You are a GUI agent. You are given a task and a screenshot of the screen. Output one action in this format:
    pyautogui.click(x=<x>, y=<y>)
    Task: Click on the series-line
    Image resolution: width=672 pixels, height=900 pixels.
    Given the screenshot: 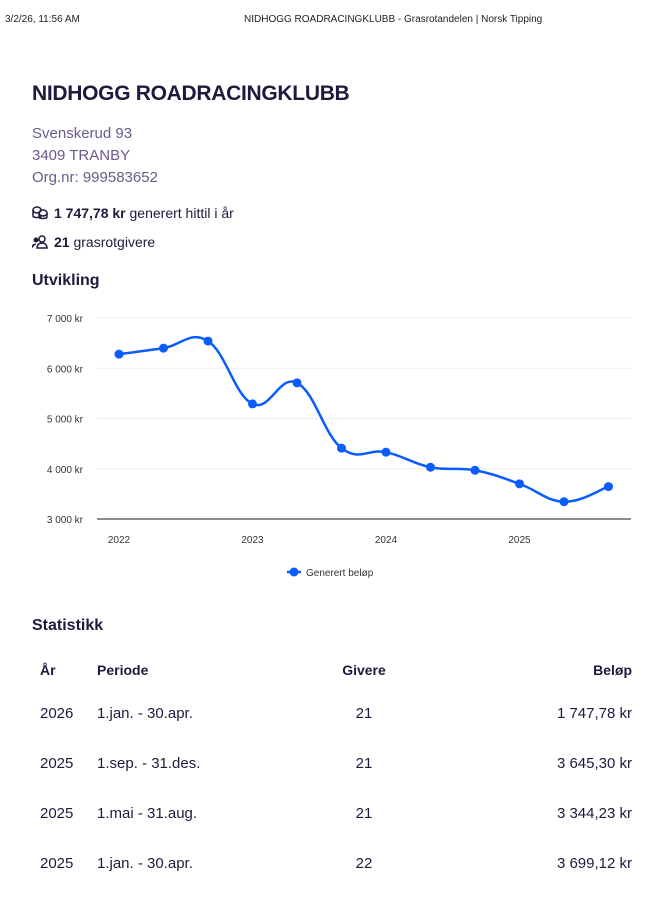 What is the action you would take?
    pyautogui.click(x=363, y=419)
    